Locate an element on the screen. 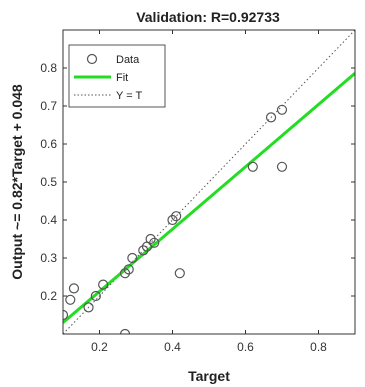 The width and height of the screenshot is (365, 387). y-tick-label: 0.7 is located at coordinates (48, 106).